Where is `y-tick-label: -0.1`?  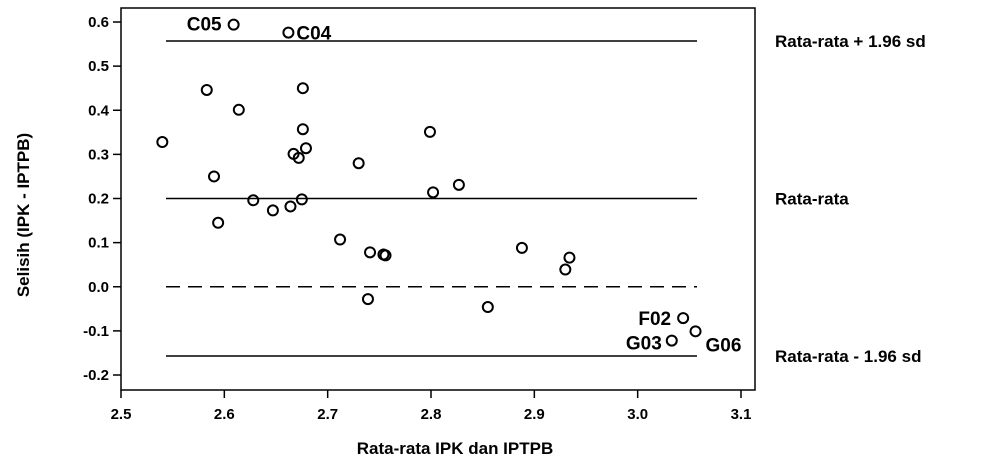
y-tick-label: -0.1 is located at coordinates (96, 331).